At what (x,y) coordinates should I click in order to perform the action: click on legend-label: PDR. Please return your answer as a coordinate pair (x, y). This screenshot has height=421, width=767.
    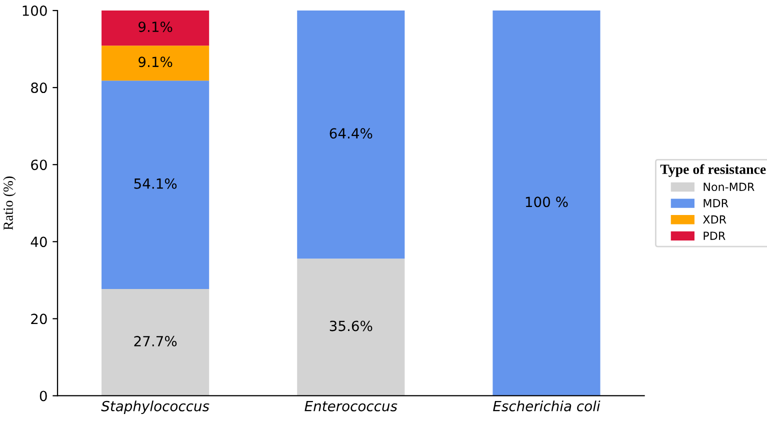
    Looking at the image, I should click on (715, 236).